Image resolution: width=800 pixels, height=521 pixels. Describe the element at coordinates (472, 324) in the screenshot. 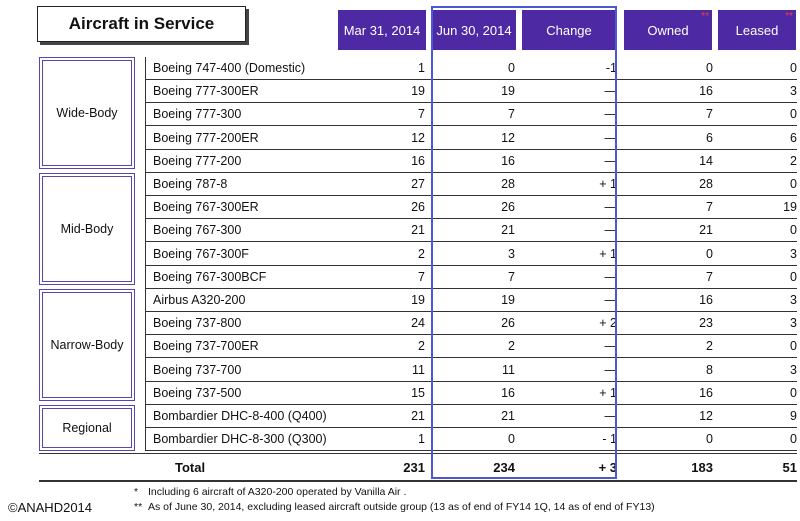

I see `table-row: Boeing 737-800 24 26 + 2 23 3` at that location.